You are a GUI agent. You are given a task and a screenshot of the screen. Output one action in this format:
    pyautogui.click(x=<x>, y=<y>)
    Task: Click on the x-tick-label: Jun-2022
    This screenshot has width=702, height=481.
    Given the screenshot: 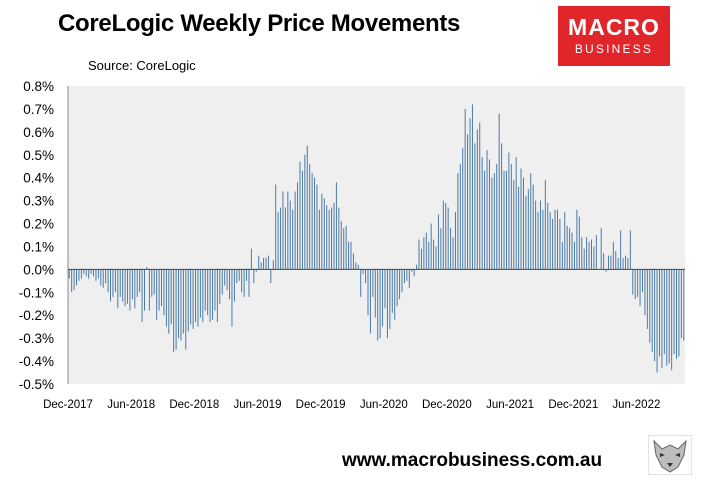 What is the action you would take?
    pyautogui.click(x=636, y=405)
    